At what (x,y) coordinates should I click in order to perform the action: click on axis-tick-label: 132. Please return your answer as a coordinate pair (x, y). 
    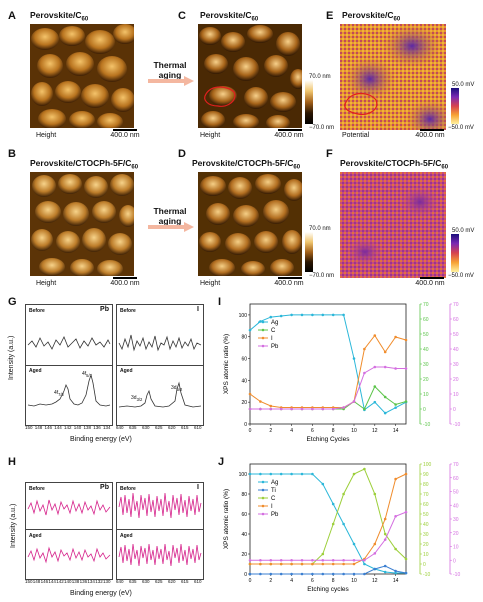
    Looking at the image, I should click on (99, 581).